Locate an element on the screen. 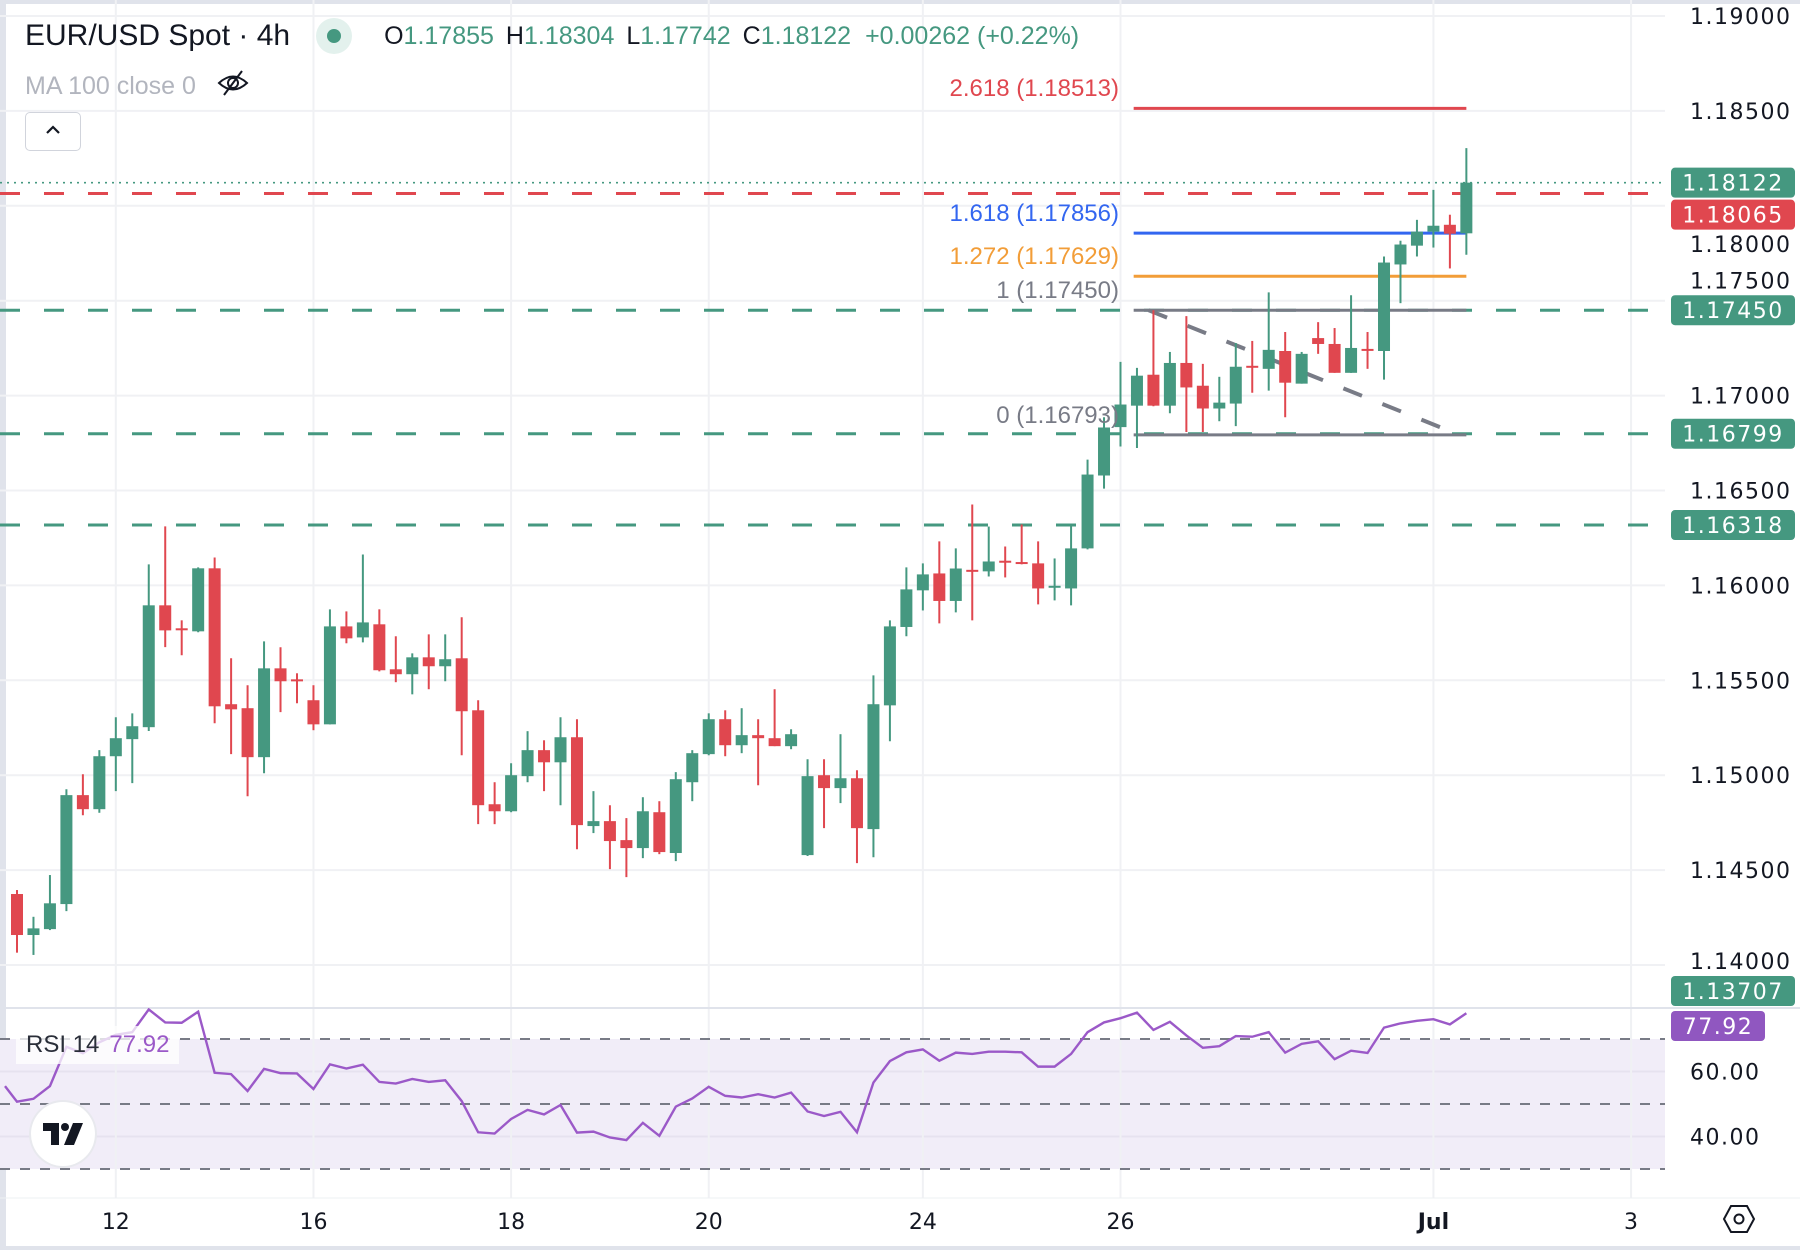 This screenshot has width=1800, height=1250. fib-level-label: 0 (1.16793) is located at coordinates (1057, 415).